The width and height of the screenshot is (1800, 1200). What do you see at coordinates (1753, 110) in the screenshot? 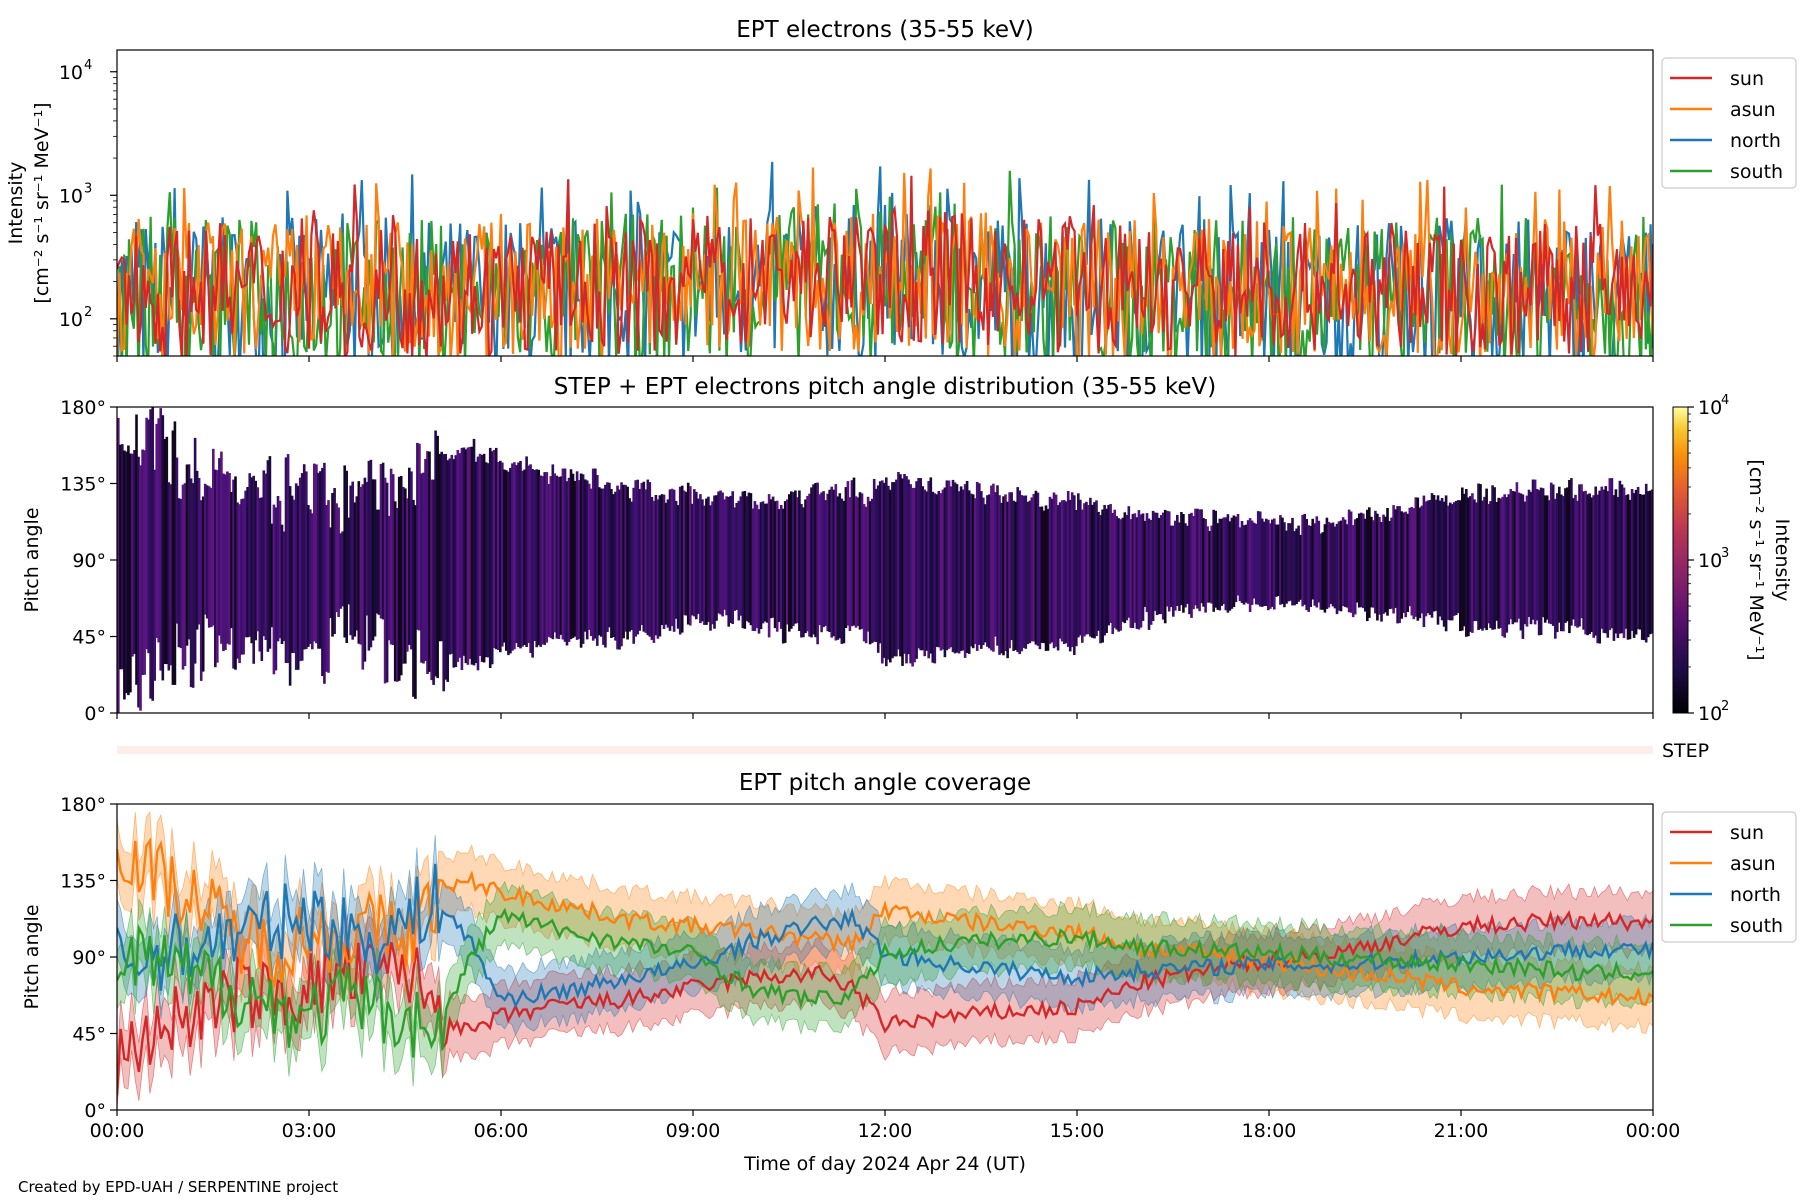
I see `legend-label-asun: asun` at bounding box center [1753, 110].